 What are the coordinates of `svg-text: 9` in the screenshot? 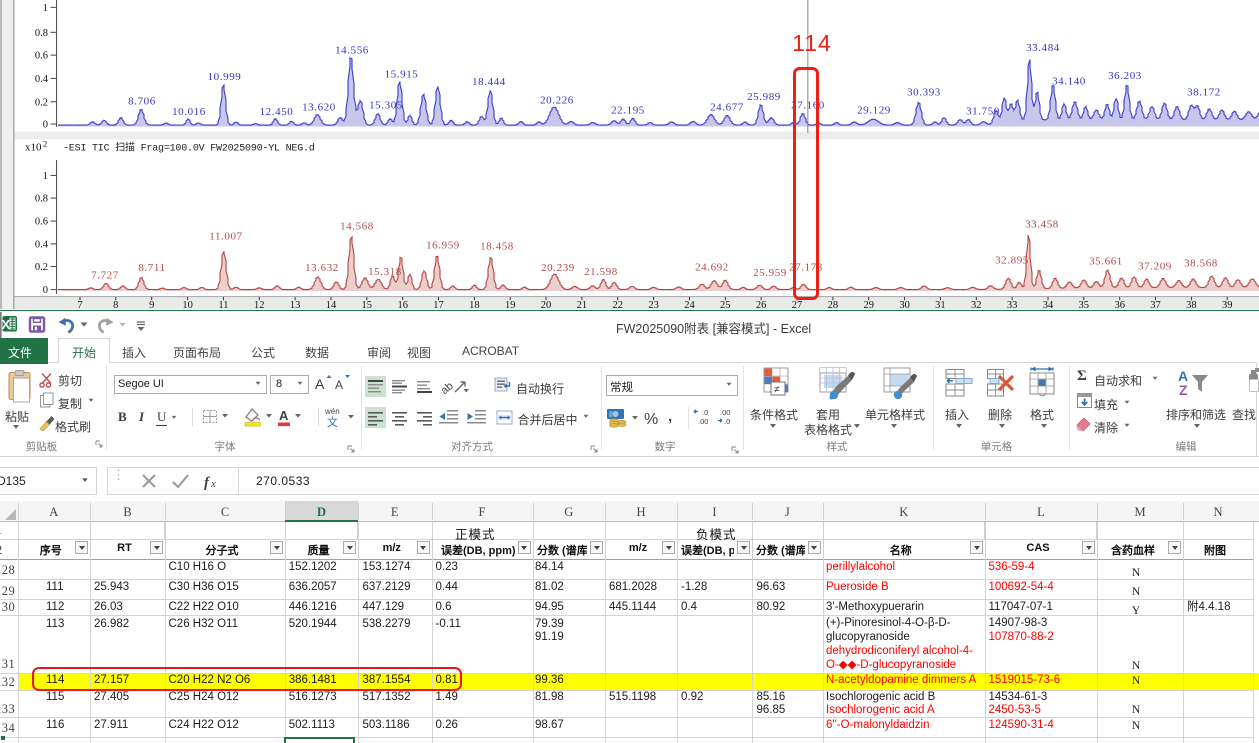 It's located at (151, 305).